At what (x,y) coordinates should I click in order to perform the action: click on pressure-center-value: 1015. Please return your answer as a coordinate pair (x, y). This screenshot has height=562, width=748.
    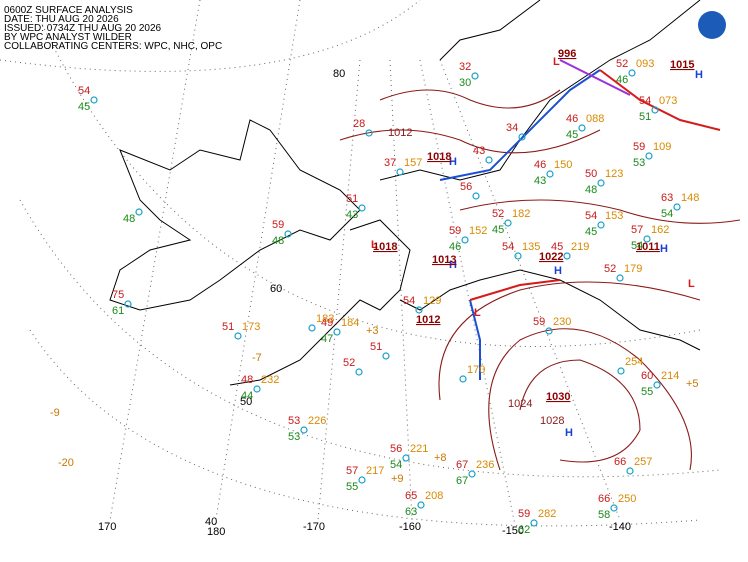
    Looking at the image, I should click on (682, 65).